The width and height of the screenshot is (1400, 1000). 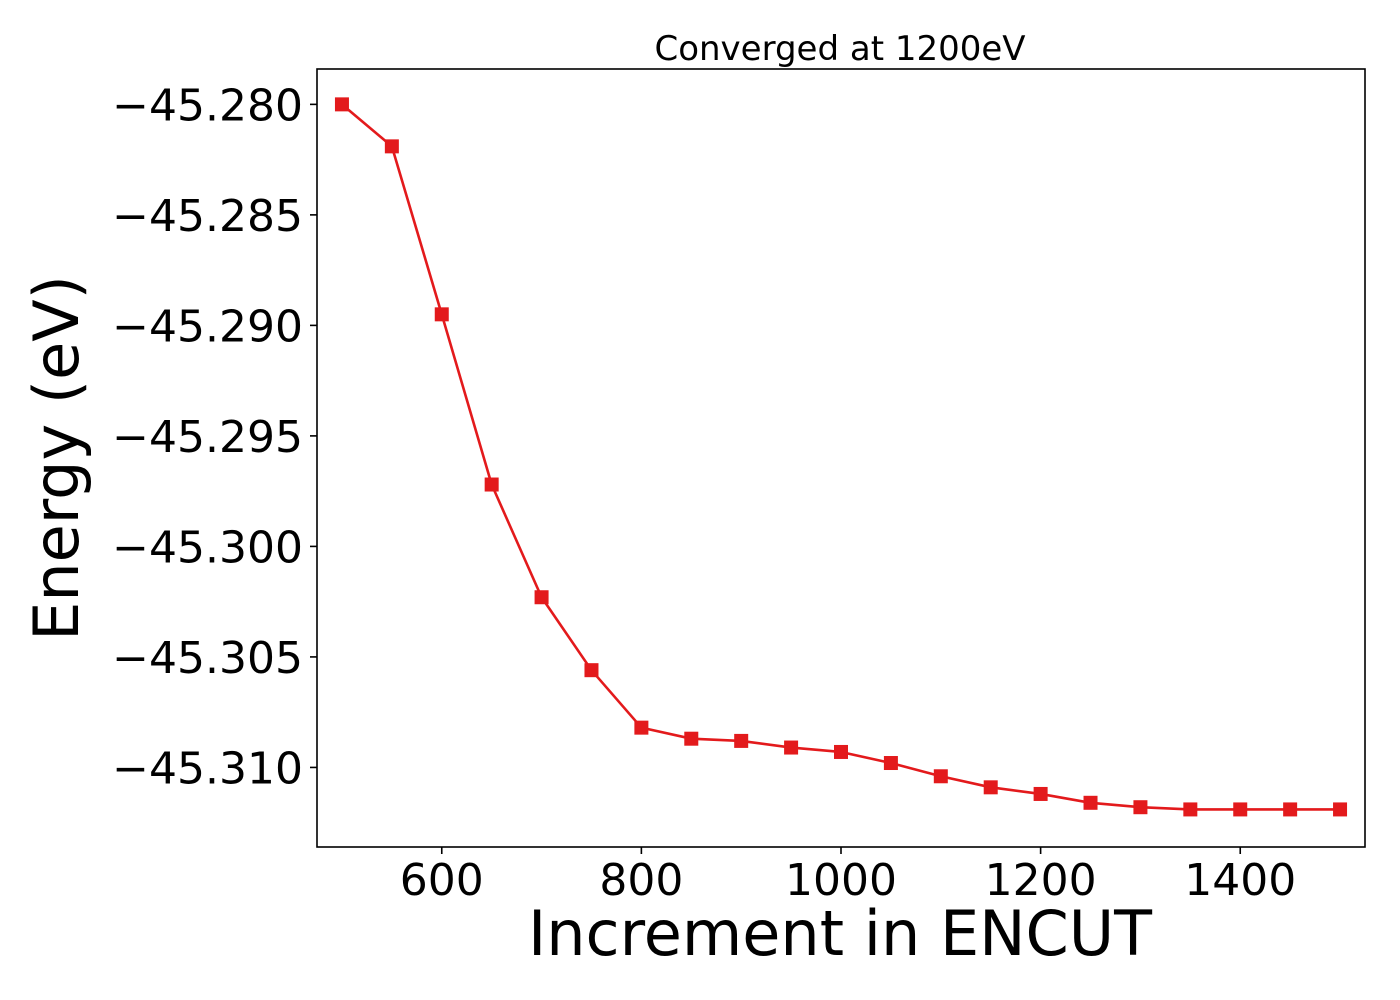 What do you see at coordinates (207, 105) in the screenshot?
I see `y-tick-label: −45.280` at bounding box center [207, 105].